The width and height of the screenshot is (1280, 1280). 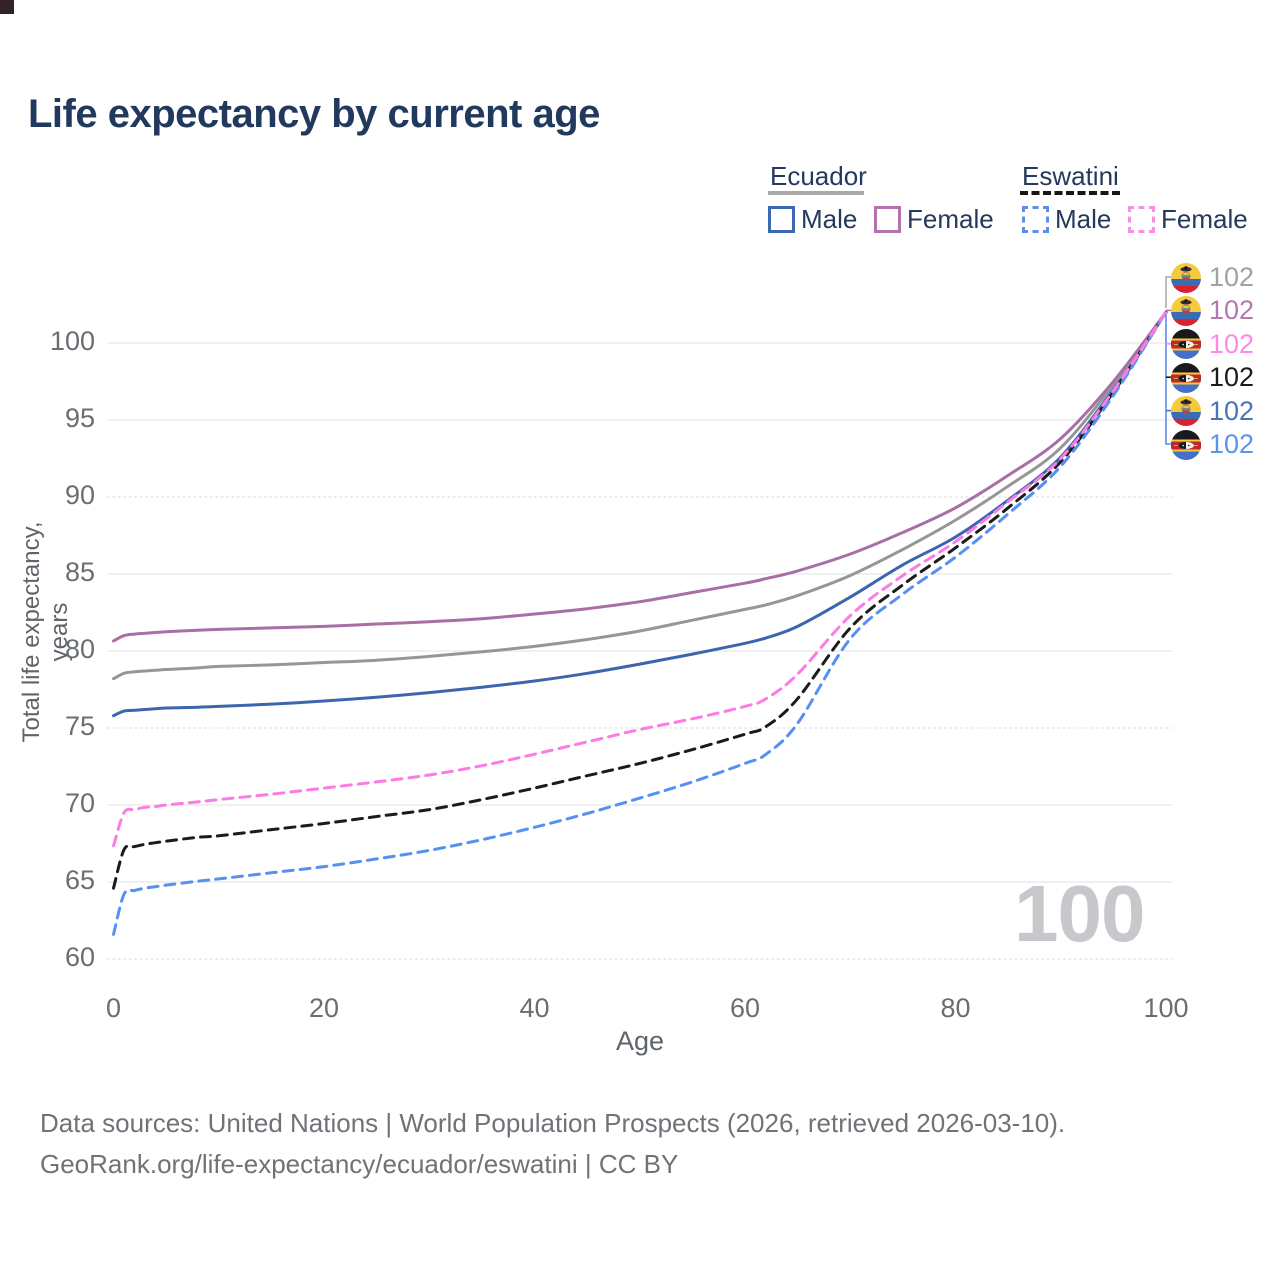 I want to click on age-watermark: 100, so click(x=1079, y=913).